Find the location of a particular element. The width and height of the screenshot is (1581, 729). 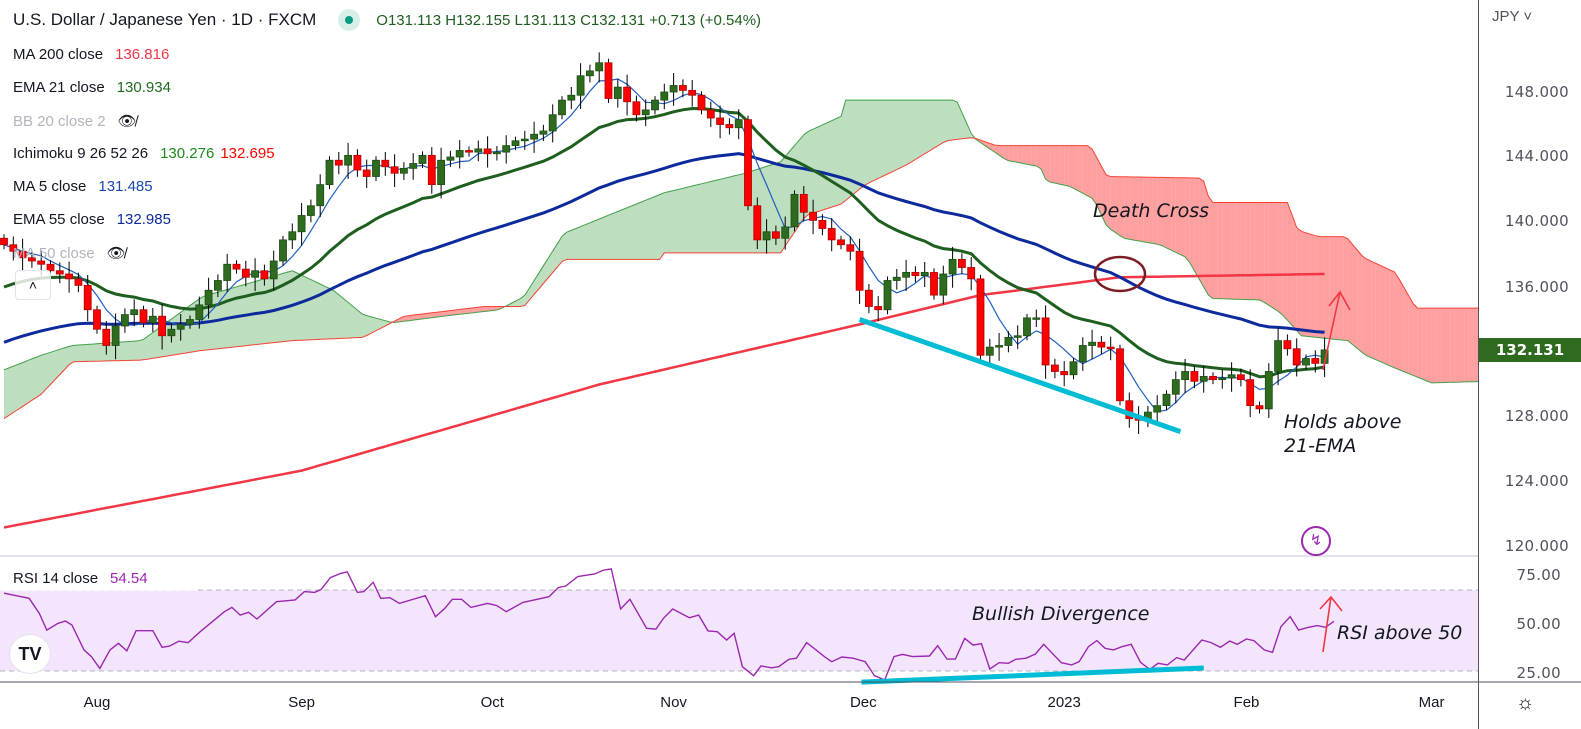

legend-ma5: MA 5 close 131.485 is located at coordinates (83, 186).